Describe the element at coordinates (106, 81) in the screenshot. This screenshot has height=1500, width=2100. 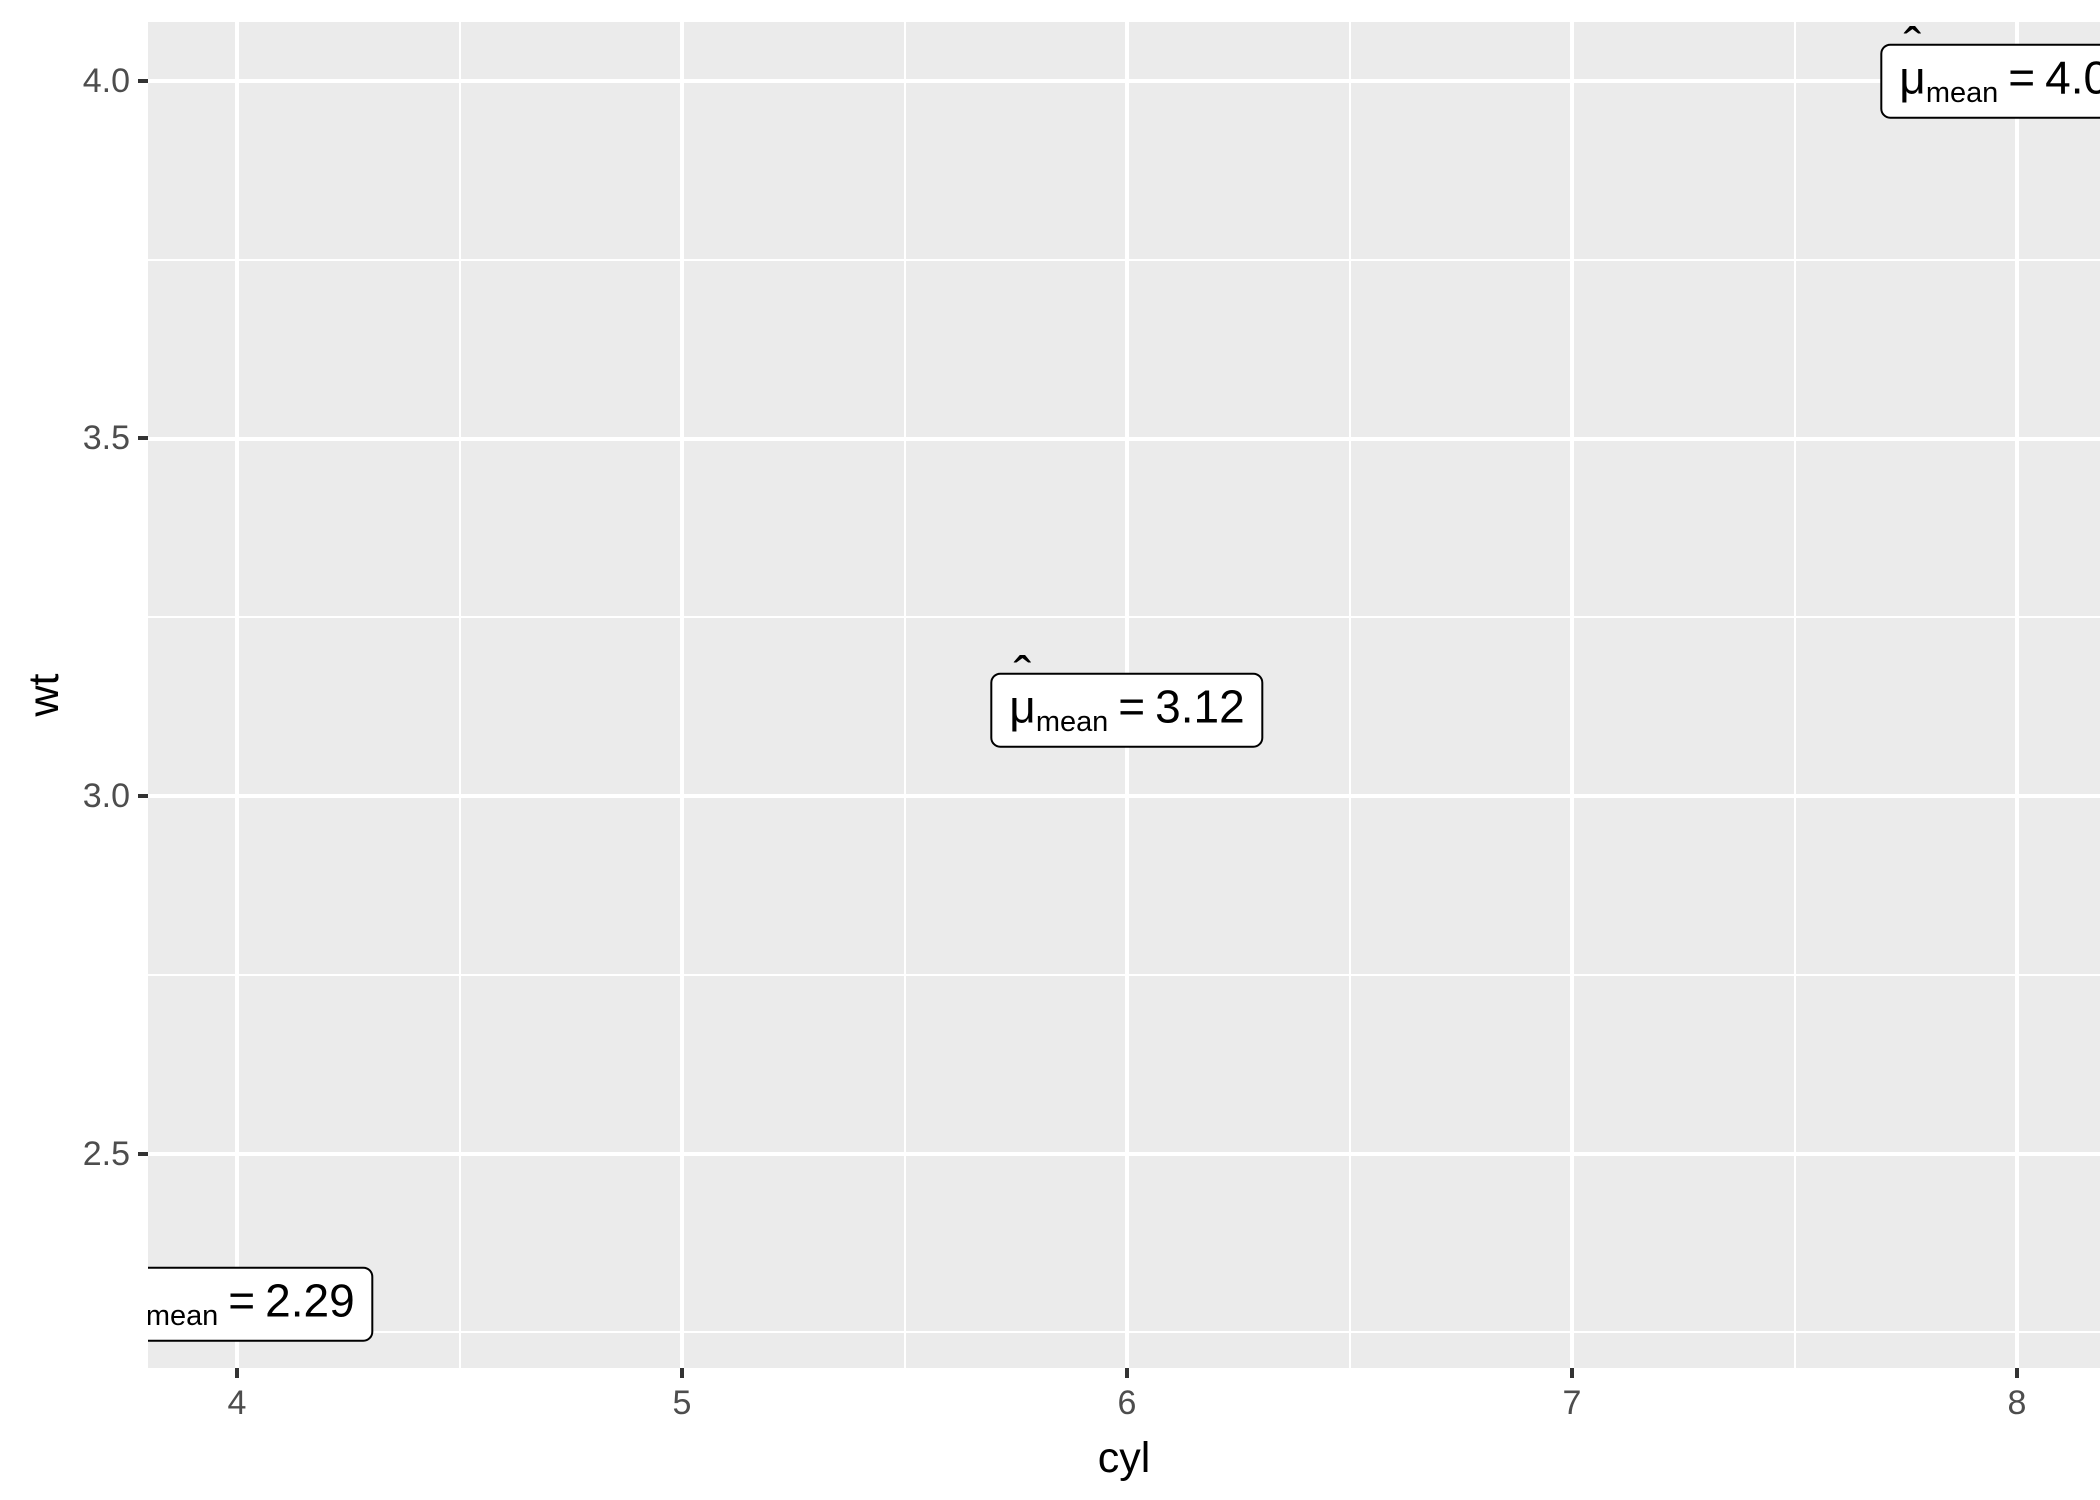
I see `y-tick-label: 4.0` at that location.